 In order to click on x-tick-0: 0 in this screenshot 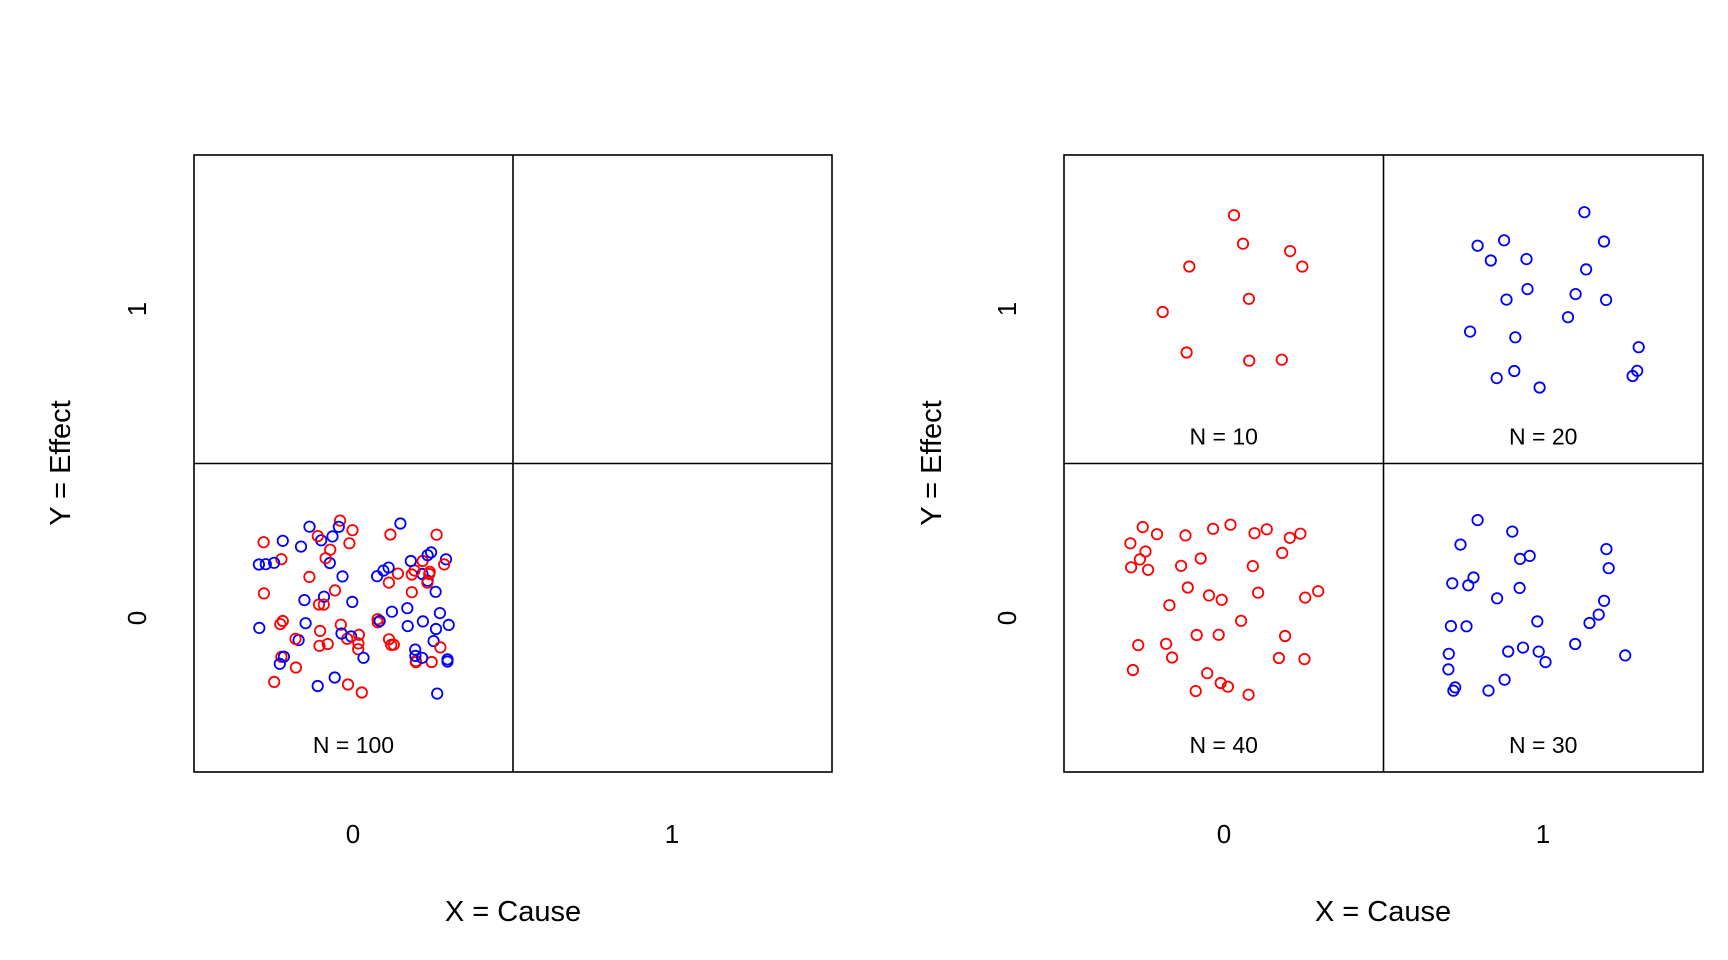, I will do `click(1224, 834)`.